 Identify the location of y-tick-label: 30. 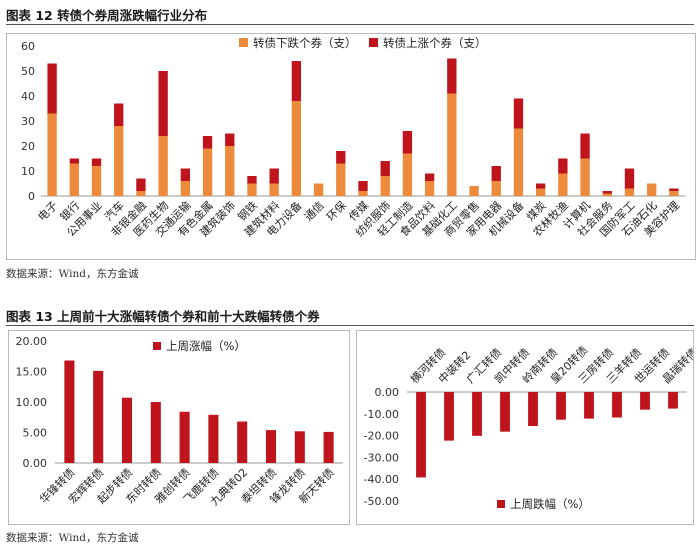
(28, 121).